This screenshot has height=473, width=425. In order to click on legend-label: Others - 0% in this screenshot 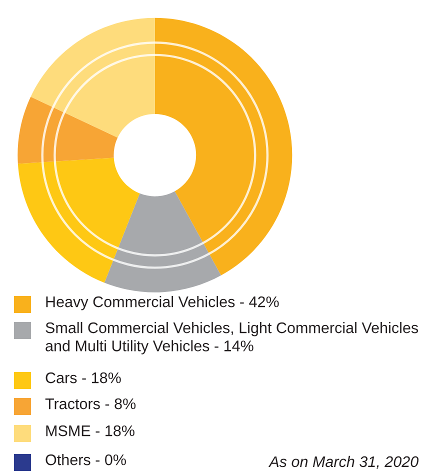, I will do `click(86, 460)`.